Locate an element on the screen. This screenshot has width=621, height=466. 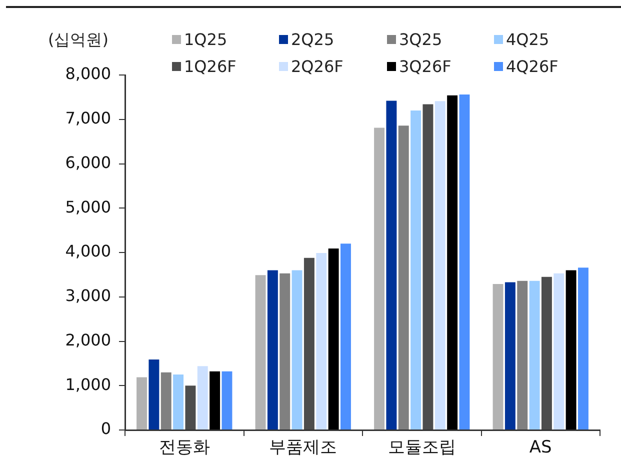
x-tick-label: AS is located at coordinates (540, 448).